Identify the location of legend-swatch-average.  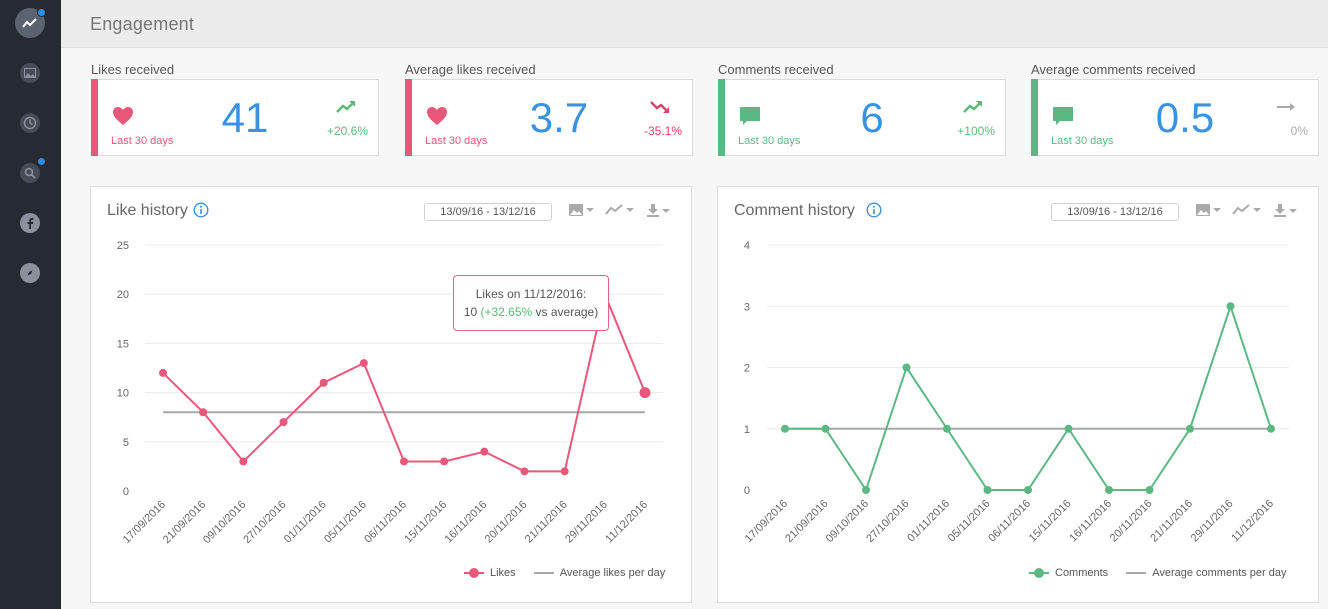
(1136, 573).